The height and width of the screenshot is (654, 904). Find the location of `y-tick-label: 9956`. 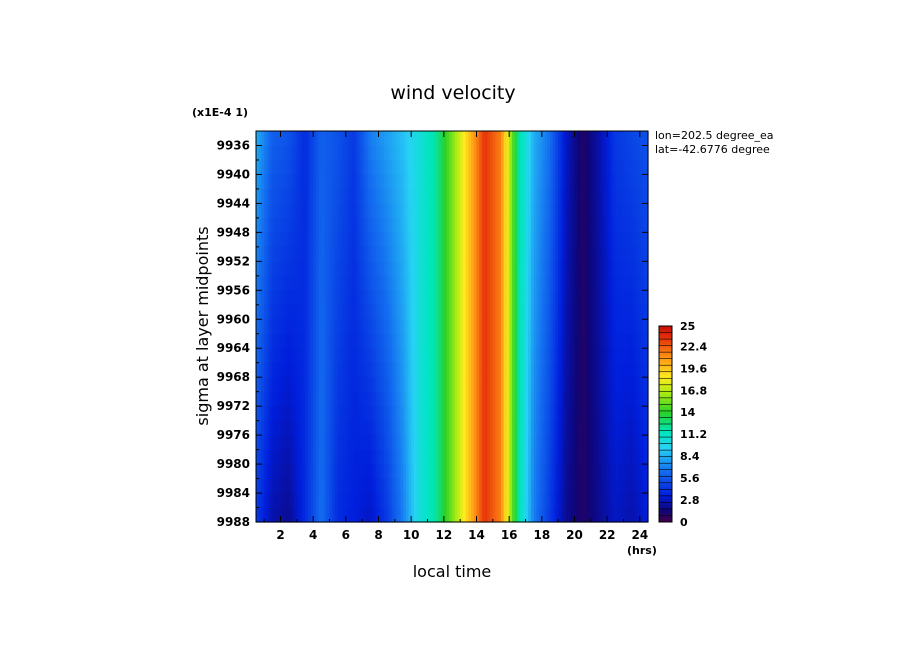

y-tick-label: 9956 is located at coordinates (233, 290).